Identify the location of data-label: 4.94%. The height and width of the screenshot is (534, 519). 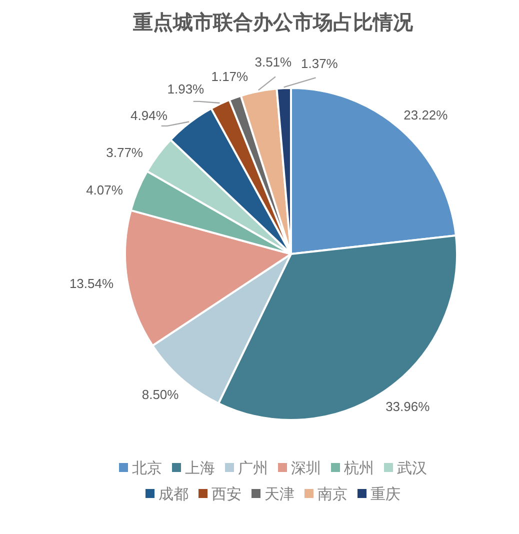
(149, 116).